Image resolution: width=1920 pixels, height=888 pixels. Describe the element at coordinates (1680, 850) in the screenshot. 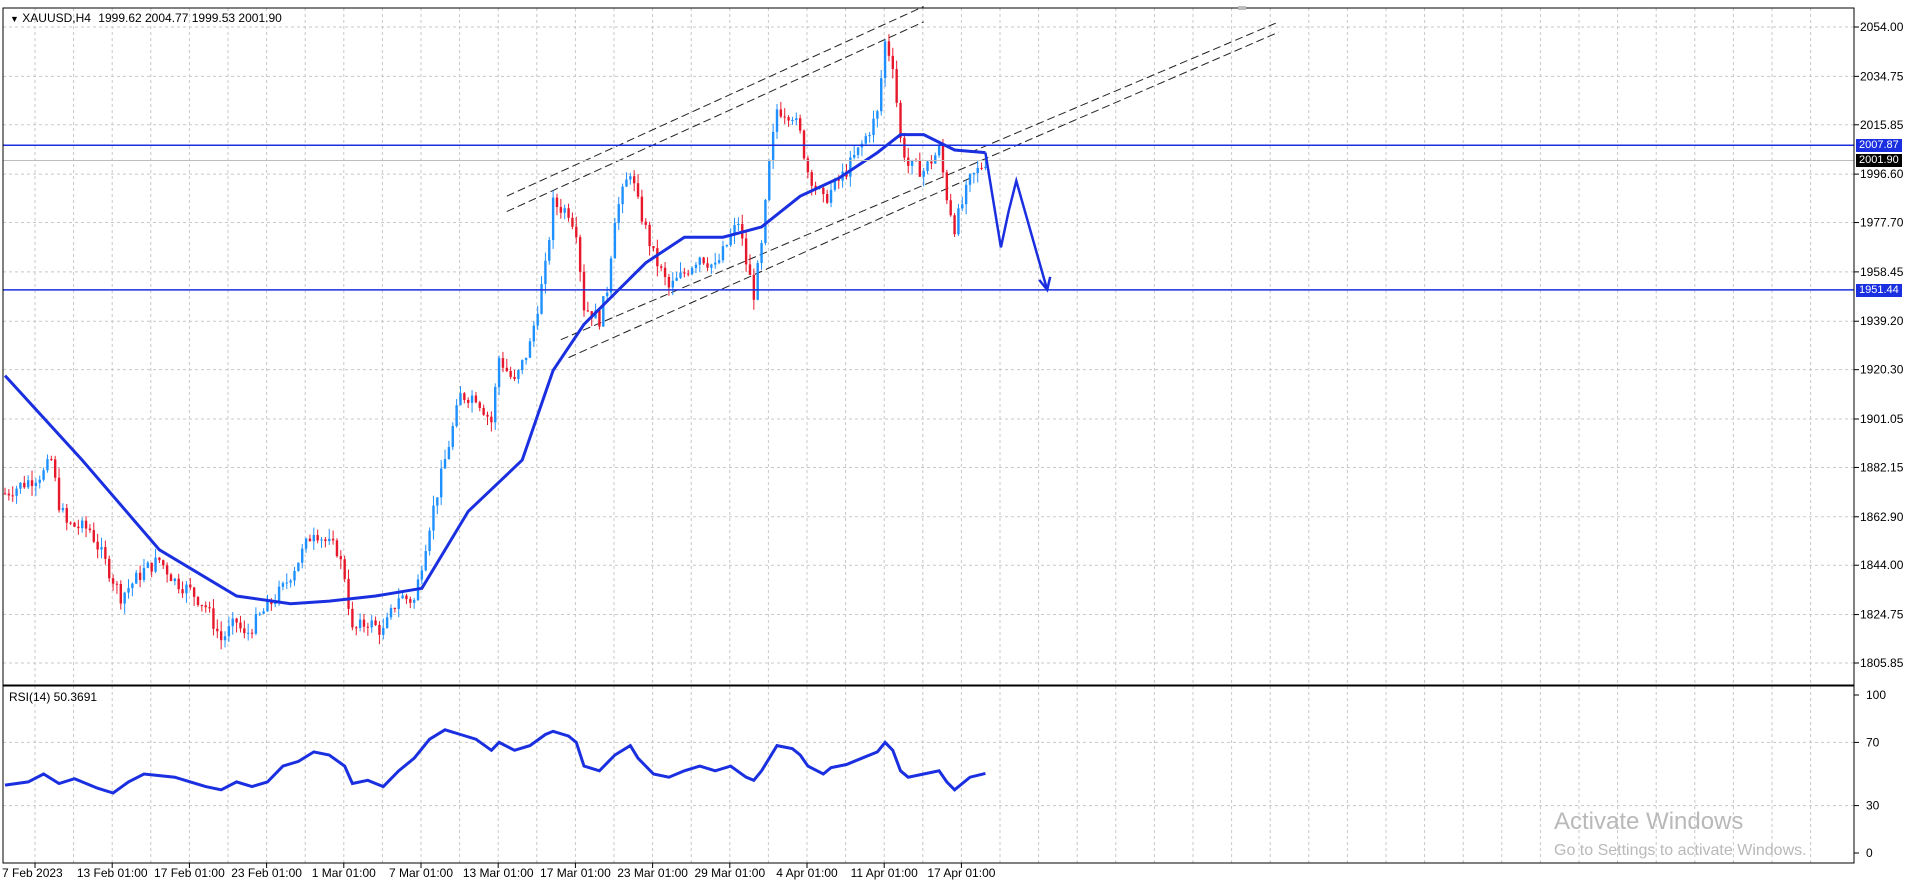

I see `activate-windows-subtitle: Go to Settings to activate Windows.` at that location.